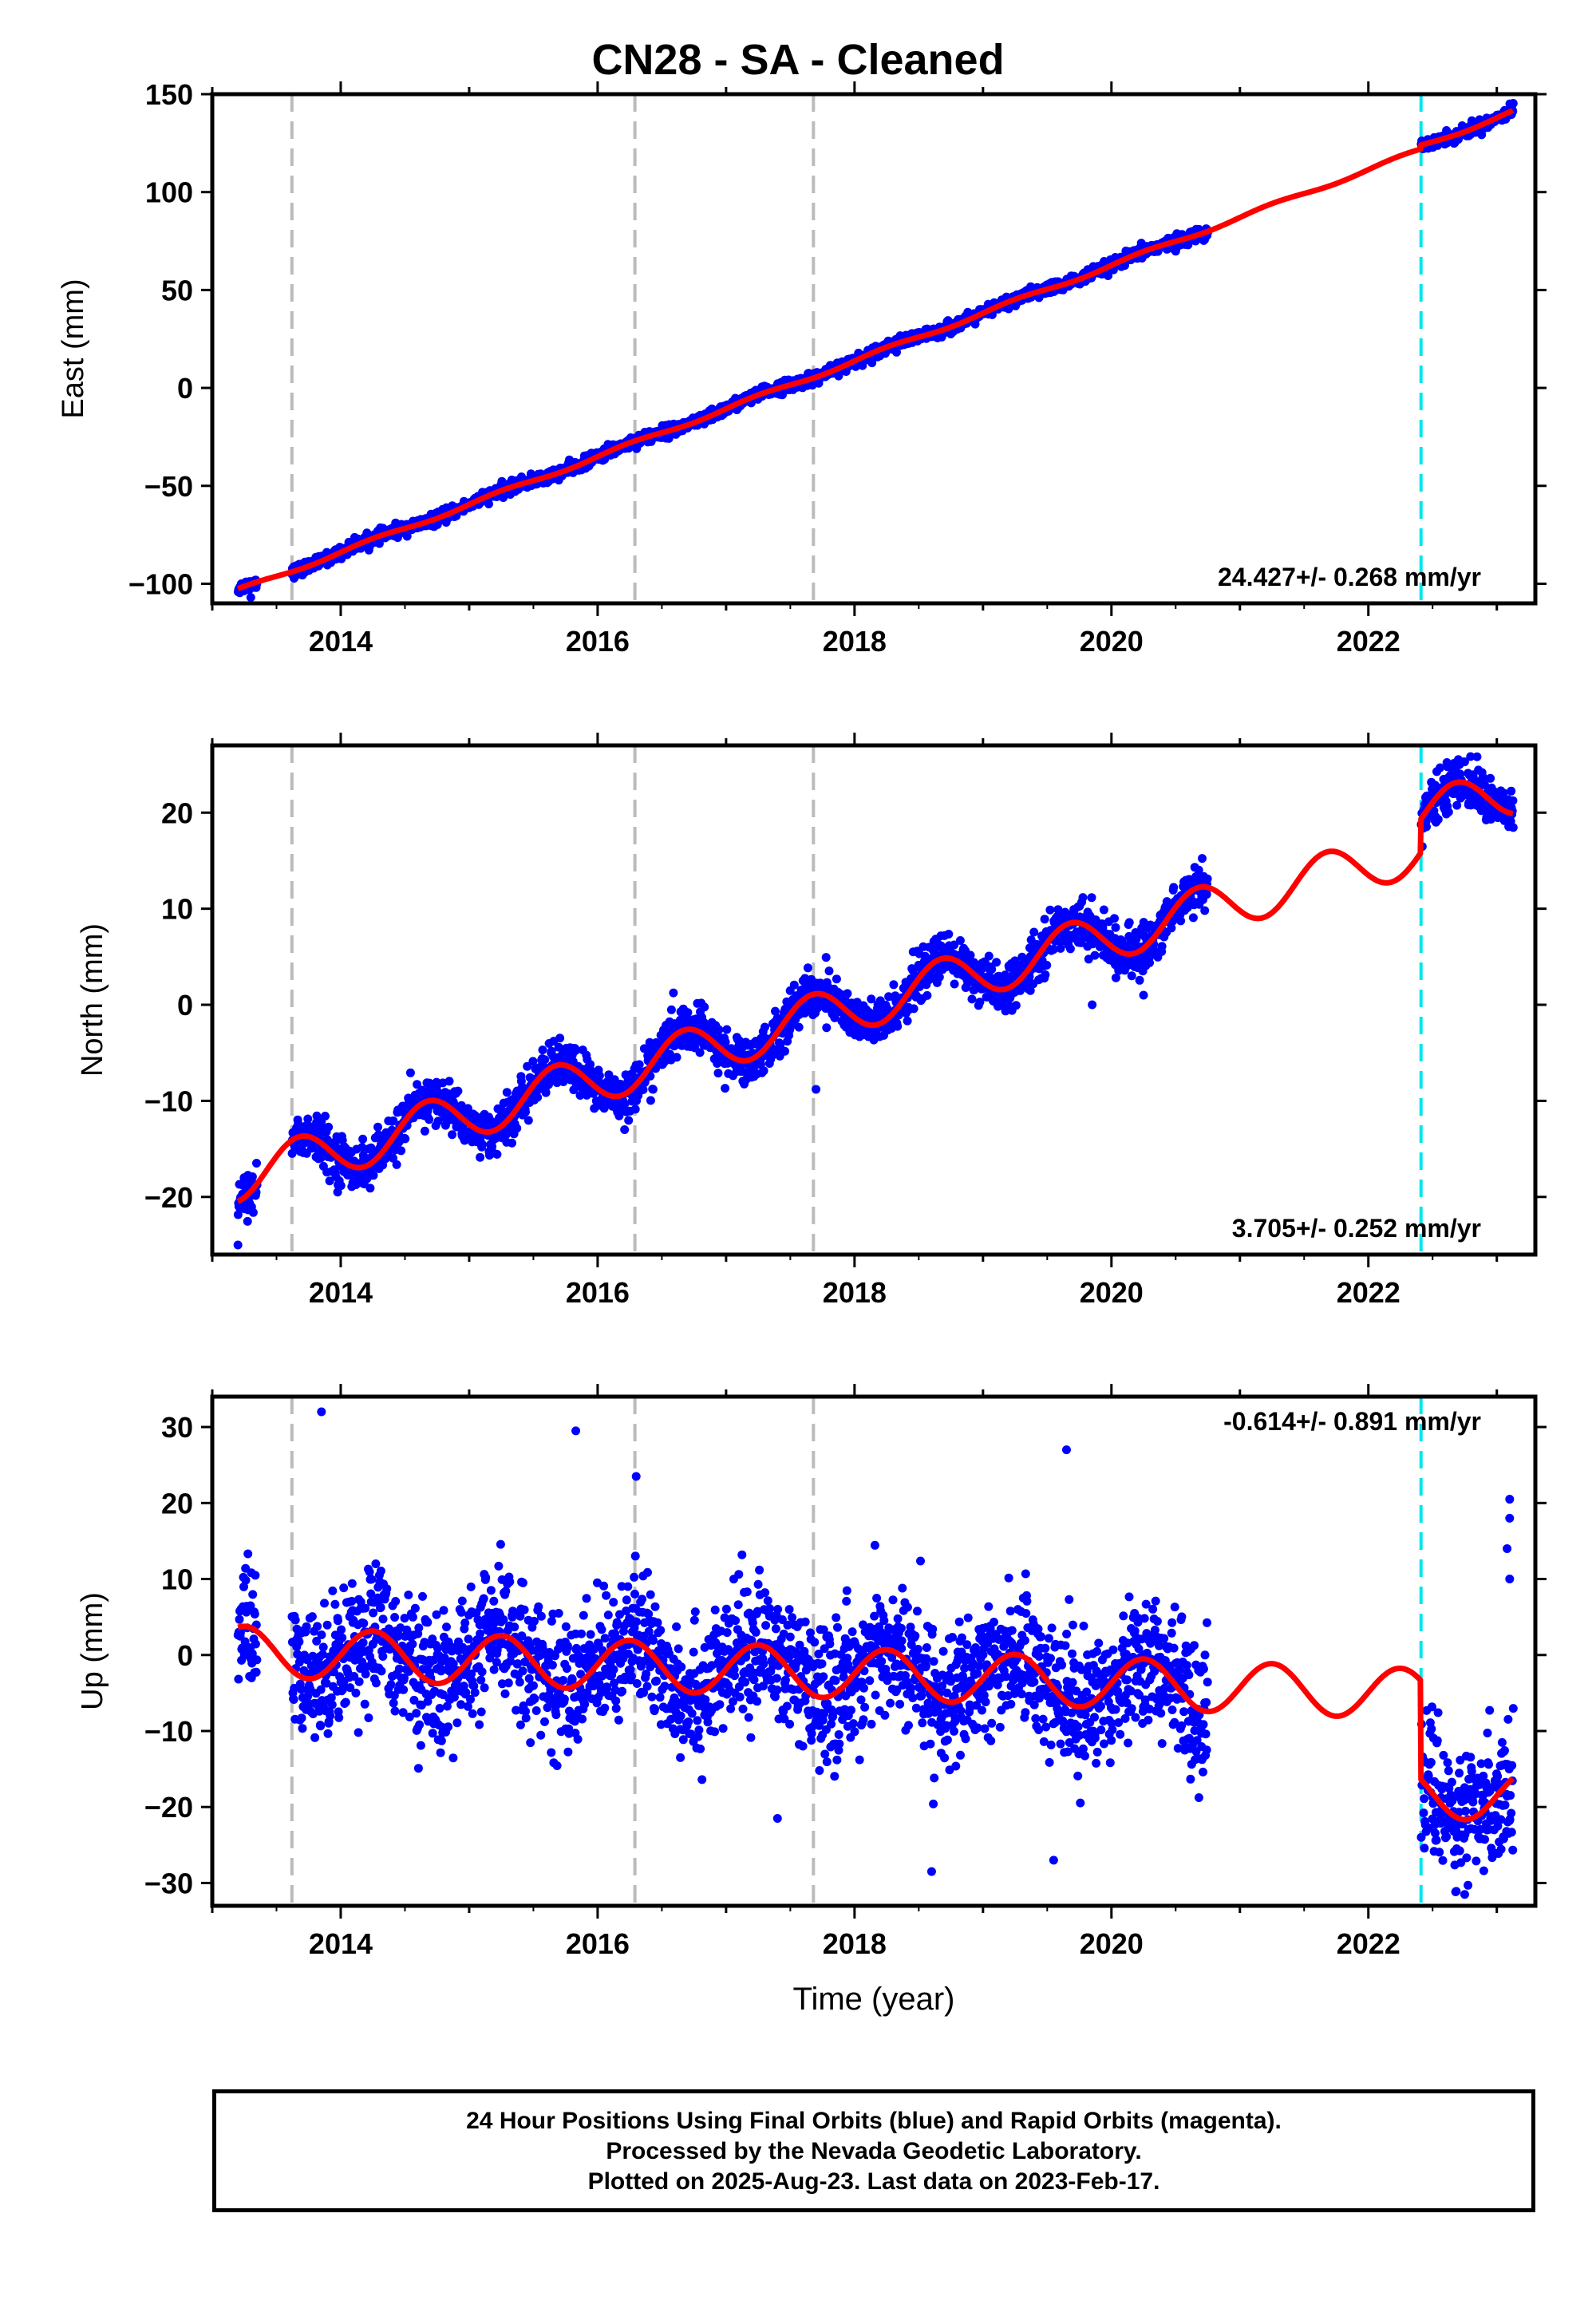 Image resolution: width=1596 pixels, height=2316 pixels. Describe the element at coordinates (598, 641) in the screenshot. I see `x-tick-label: 2016` at that location.